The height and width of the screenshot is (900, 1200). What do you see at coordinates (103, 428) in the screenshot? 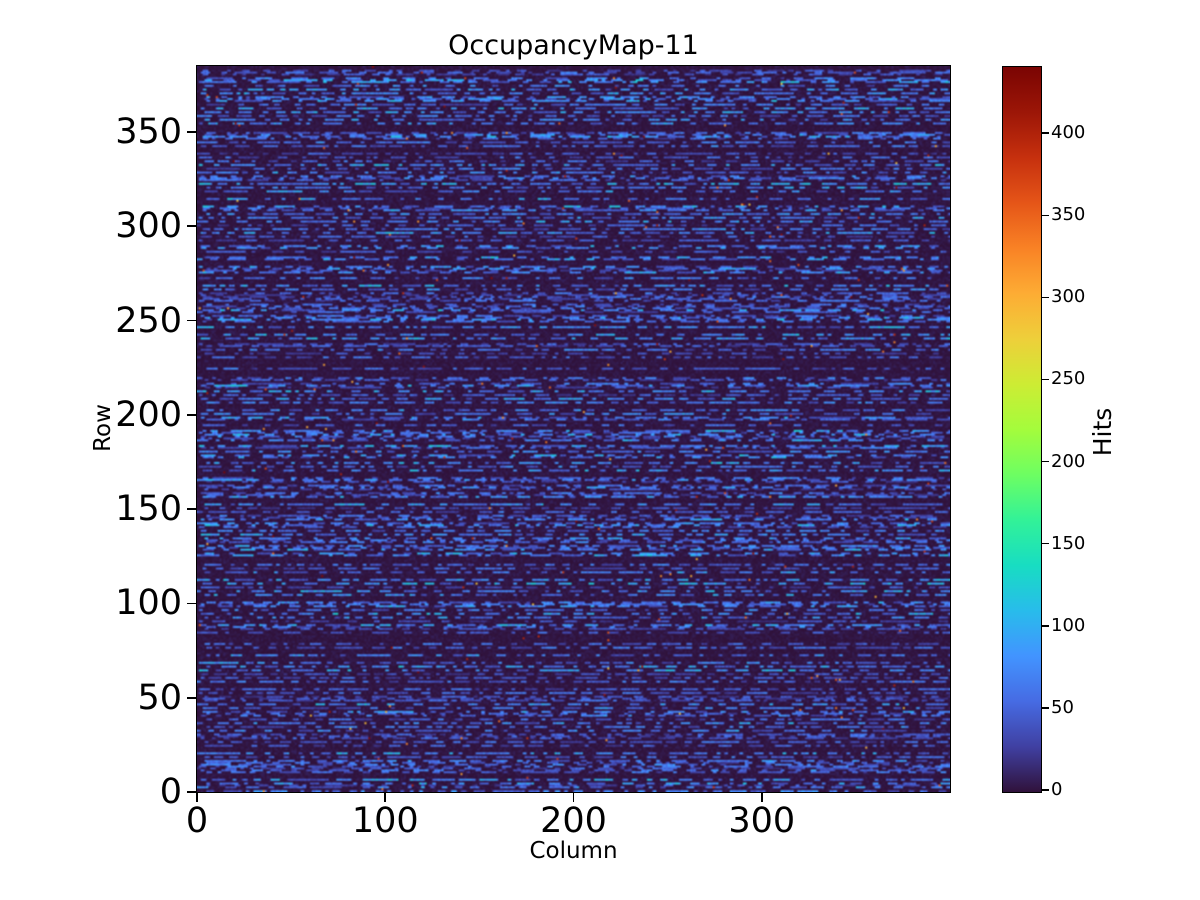
I see `y-axis-label: Row` at bounding box center [103, 428].